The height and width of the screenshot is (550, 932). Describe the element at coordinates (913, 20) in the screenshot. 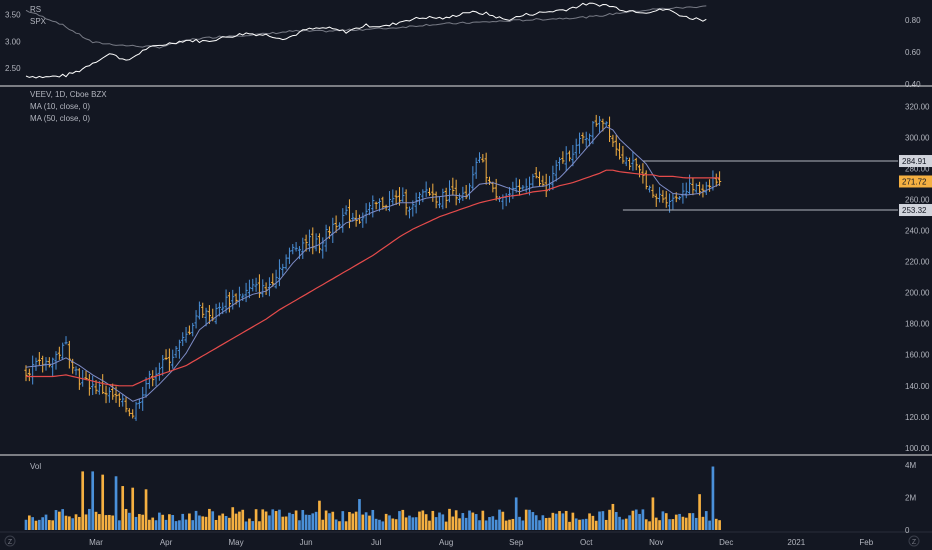

I see `rs-right-tick-label: 0.80` at that location.